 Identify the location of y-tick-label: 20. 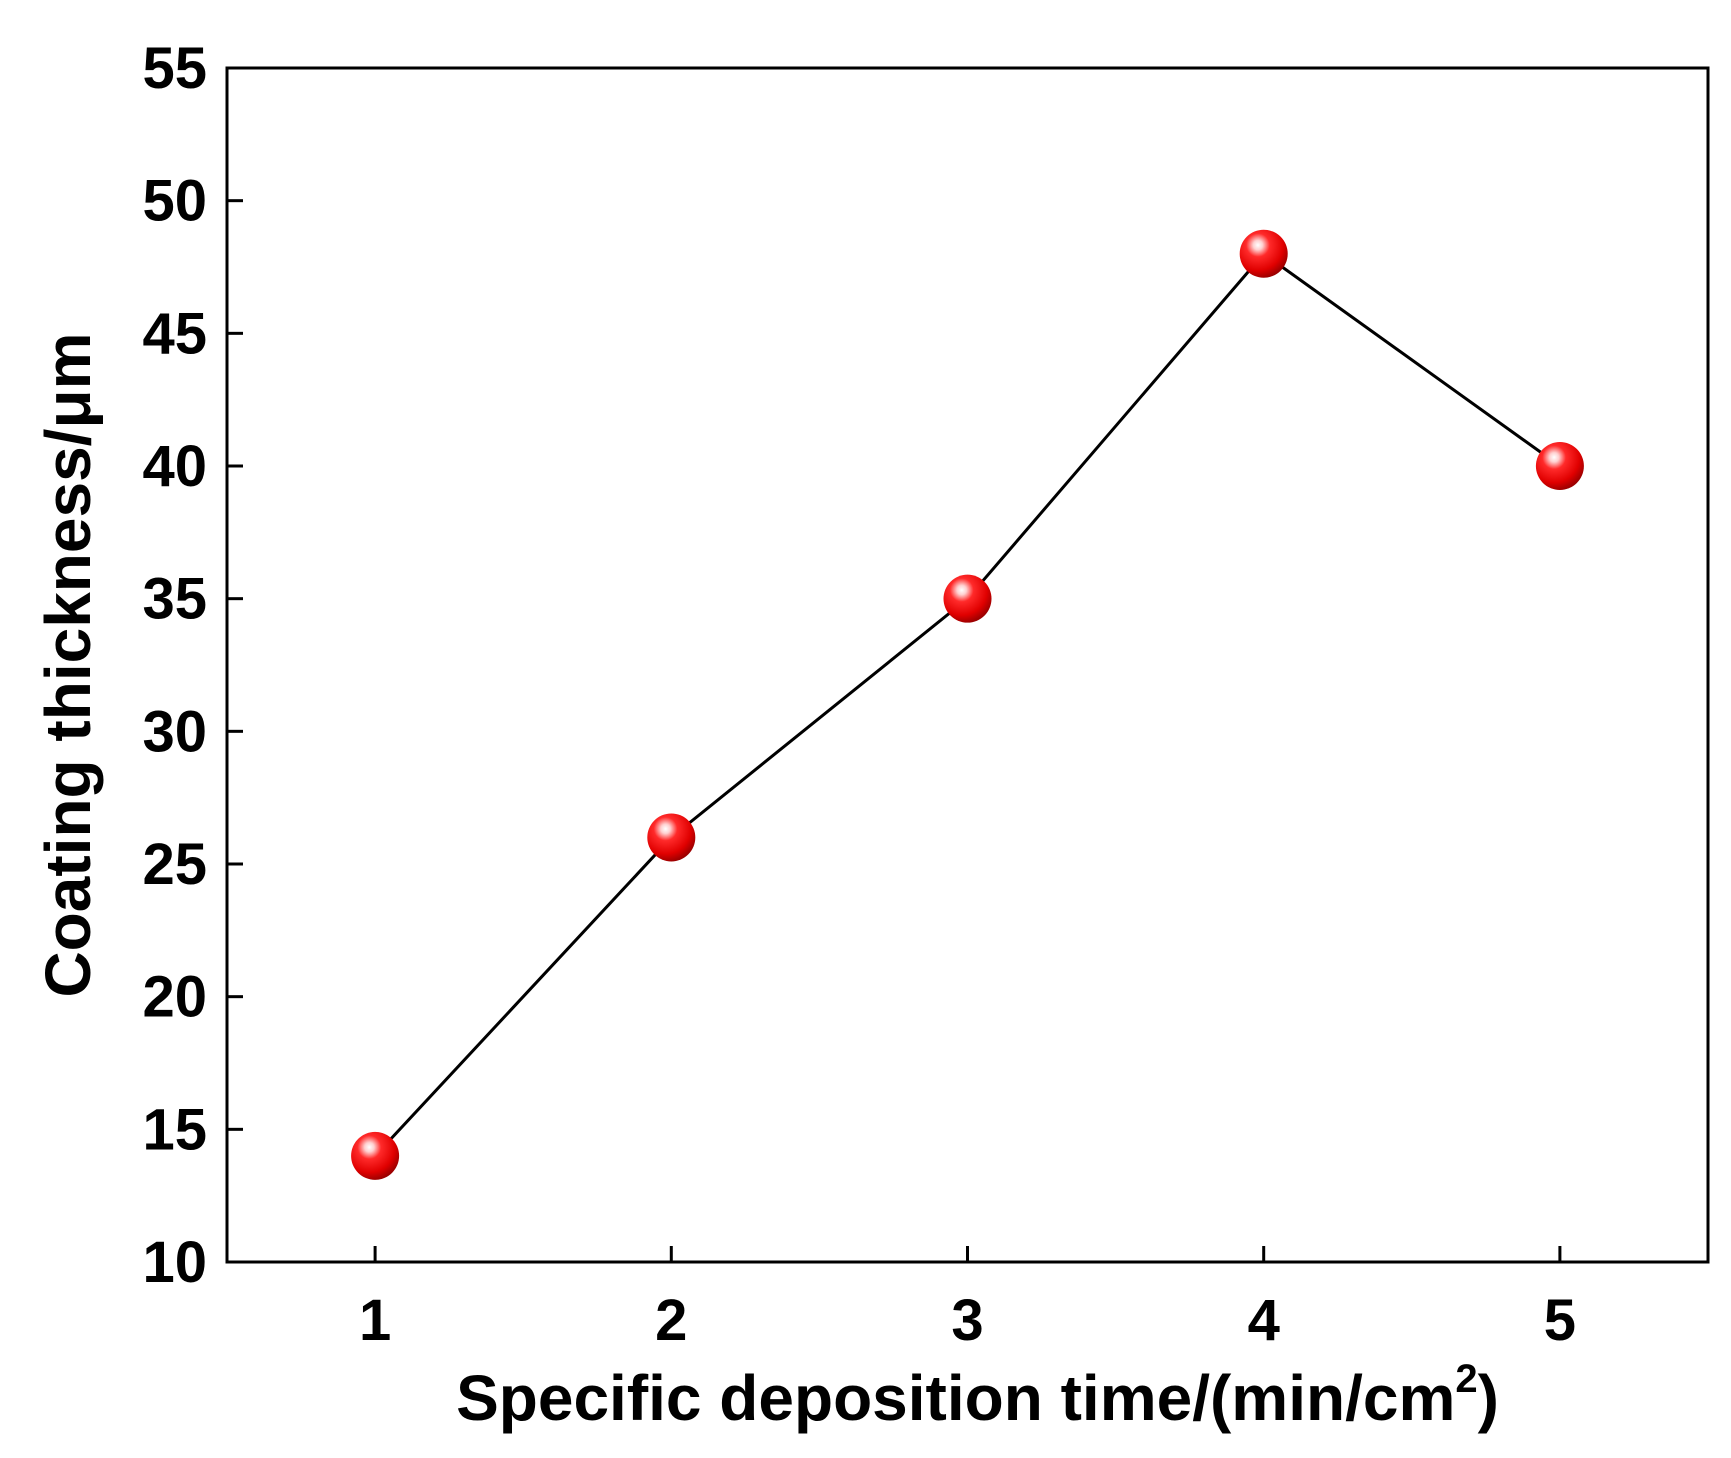
(174, 997).